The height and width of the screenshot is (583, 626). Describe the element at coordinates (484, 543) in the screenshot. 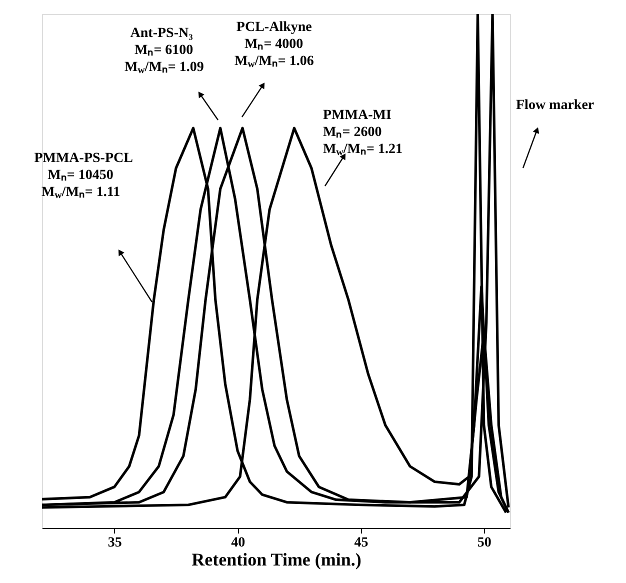

I see `x-tick-label: 50` at that location.